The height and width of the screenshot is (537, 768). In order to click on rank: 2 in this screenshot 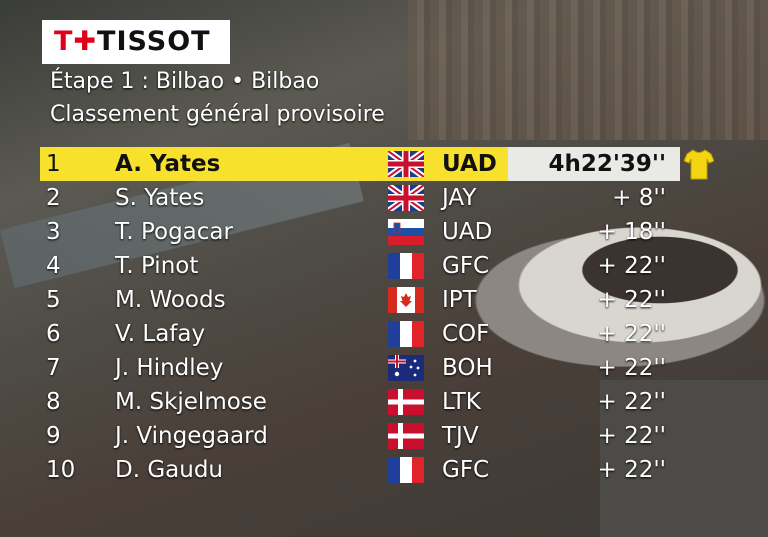, I will do `click(53, 198)`.